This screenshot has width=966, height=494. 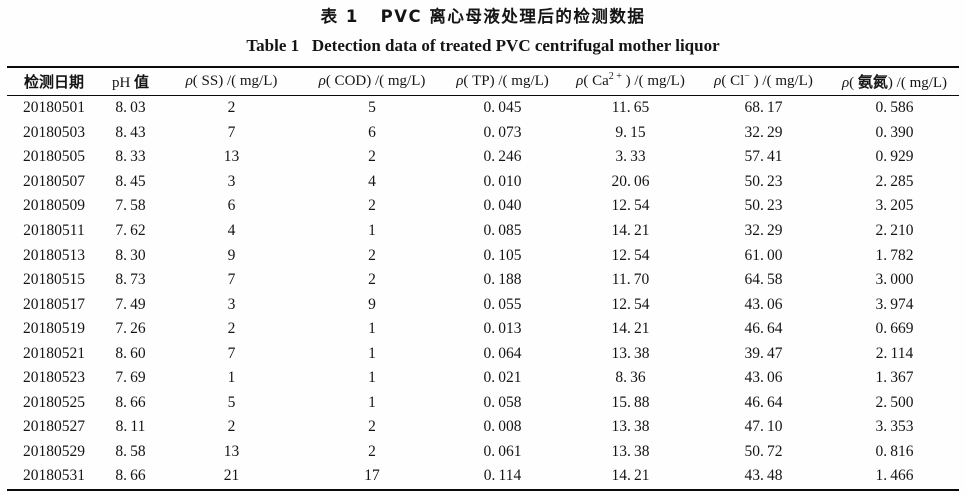 What do you see at coordinates (894, 206) in the screenshot?
I see `value-cell: 3. 205` at bounding box center [894, 206].